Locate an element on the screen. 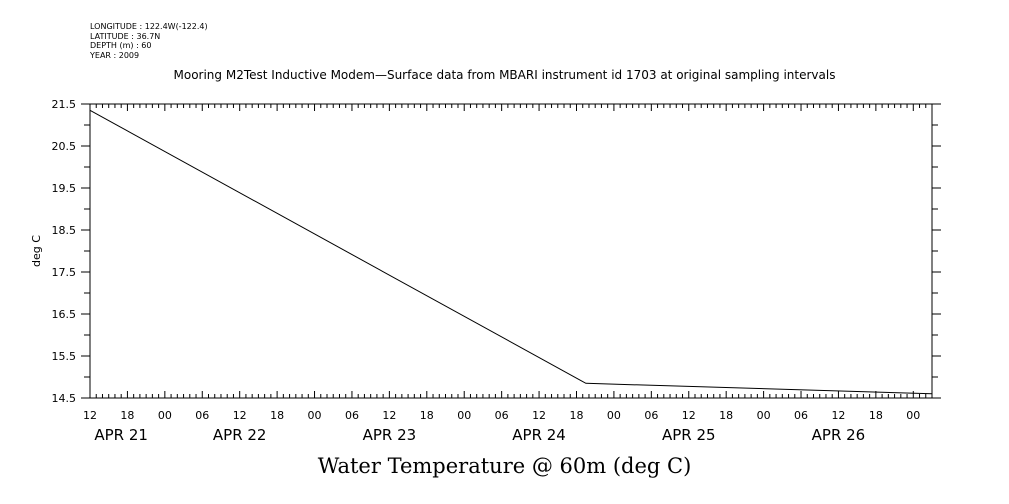 Image resolution: width=1009 pixels, height=504 pixels. x-day-label: APR 24 is located at coordinates (539, 435).